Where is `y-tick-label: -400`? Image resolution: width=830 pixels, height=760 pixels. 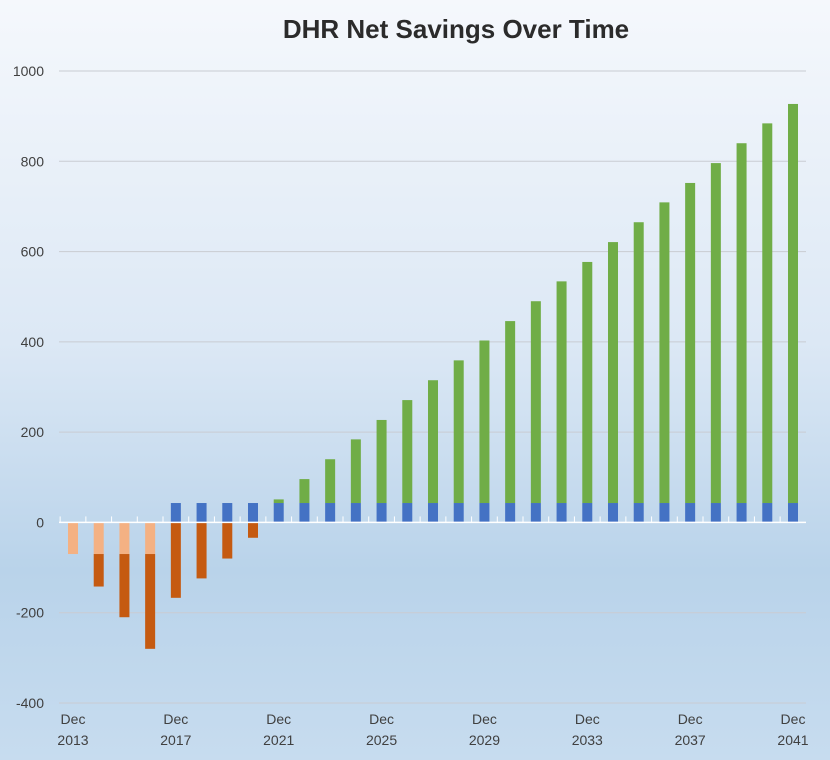
y-tick-label: -400 is located at coordinates (30, 703).